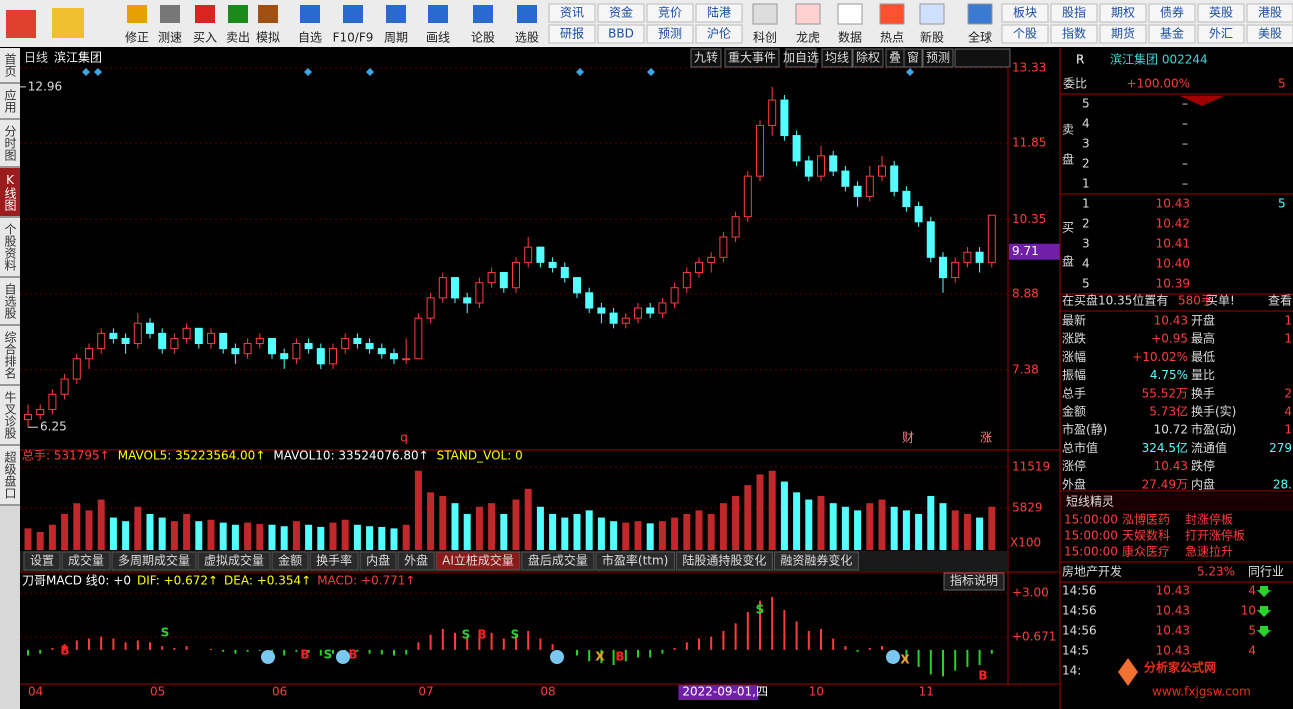 The height and width of the screenshot is (709, 1293). What do you see at coordinates (850, 37) in the screenshot?
I see `feature-button: 数据` at bounding box center [850, 37].